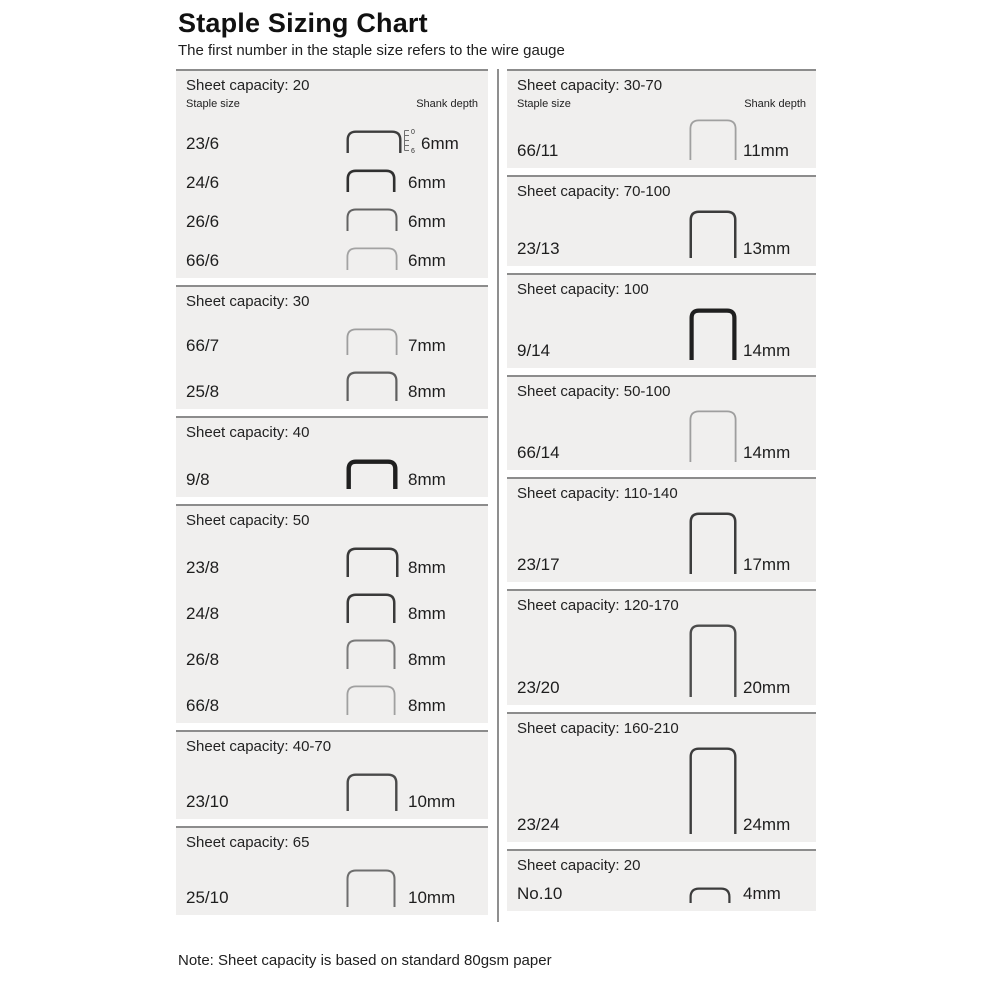  I want to click on staple-size-value: 9/8, so click(198, 479).